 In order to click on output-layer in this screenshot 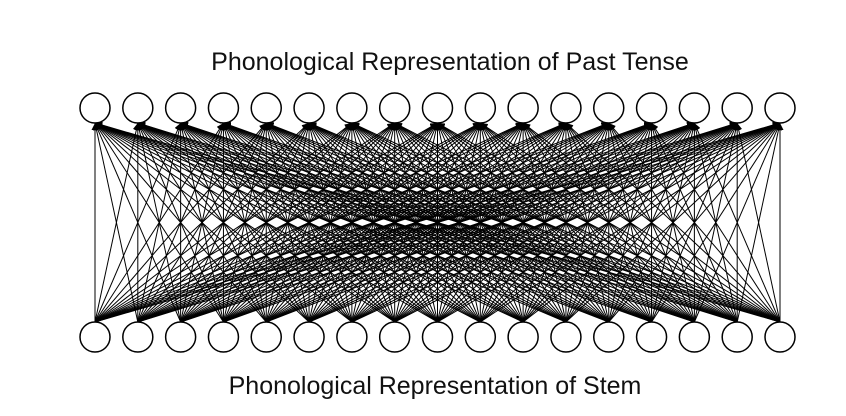, I will do `click(437, 108)`.